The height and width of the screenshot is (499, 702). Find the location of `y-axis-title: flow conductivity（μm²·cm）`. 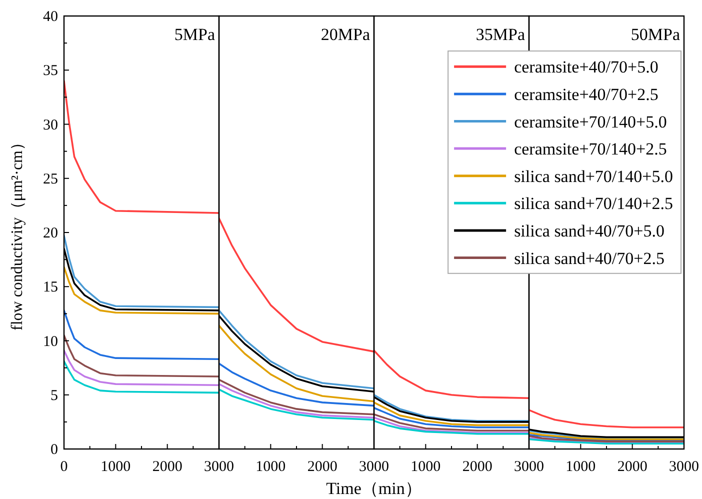

y-axis-title: flow conductivity（μm²·cm） is located at coordinates (17, 232).